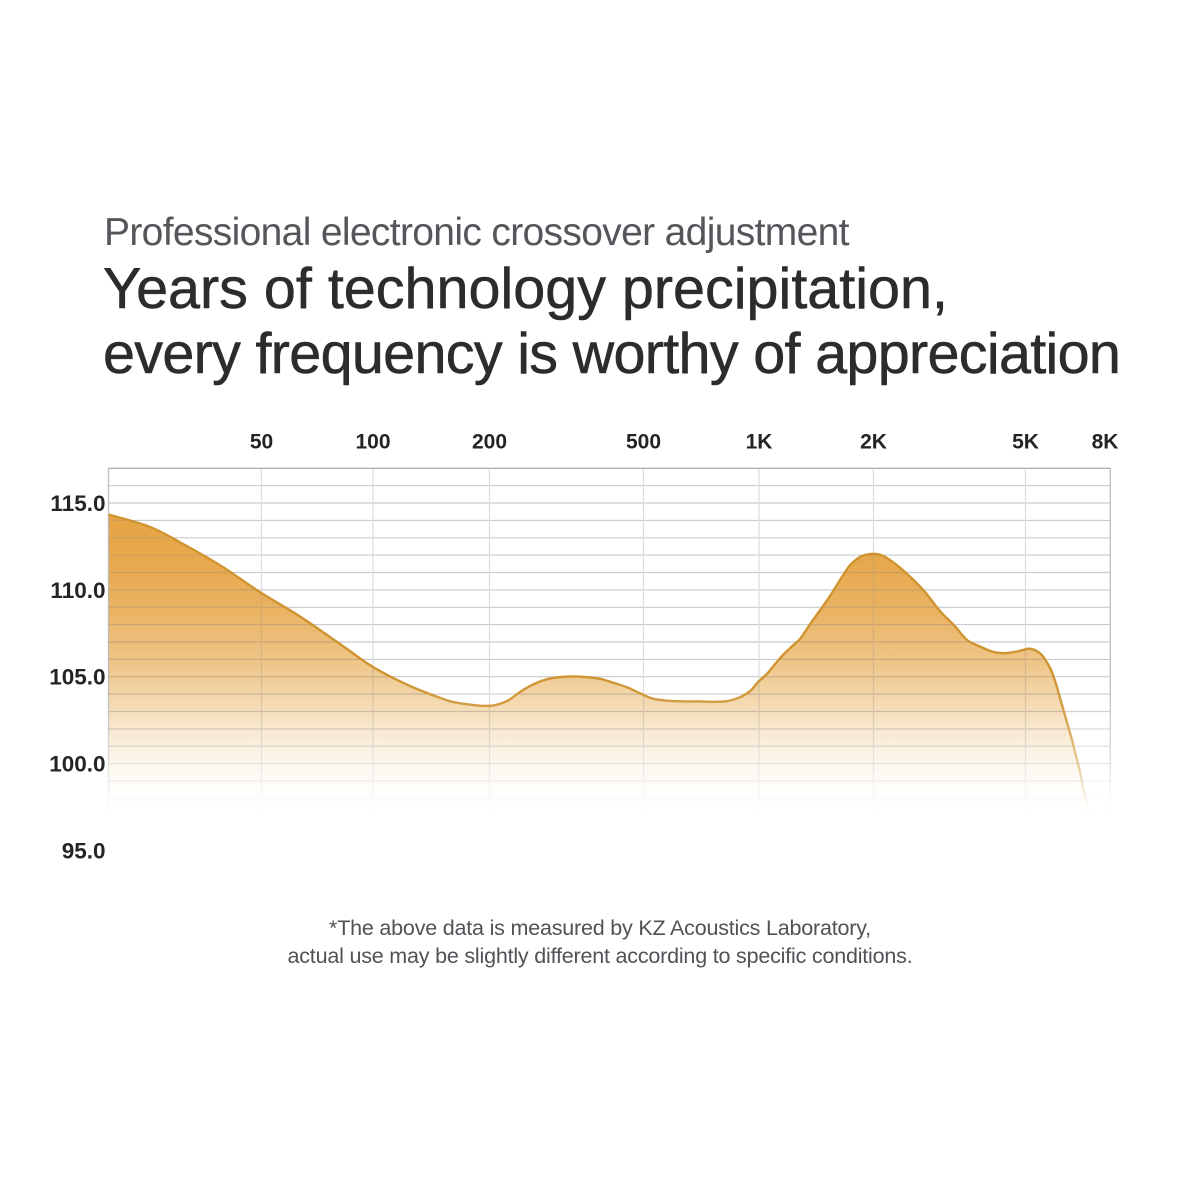  What do you see at coordinates (77, 590) in the screenshot?
I see `svg-text: 110.0` at bounding box center [77, 590].